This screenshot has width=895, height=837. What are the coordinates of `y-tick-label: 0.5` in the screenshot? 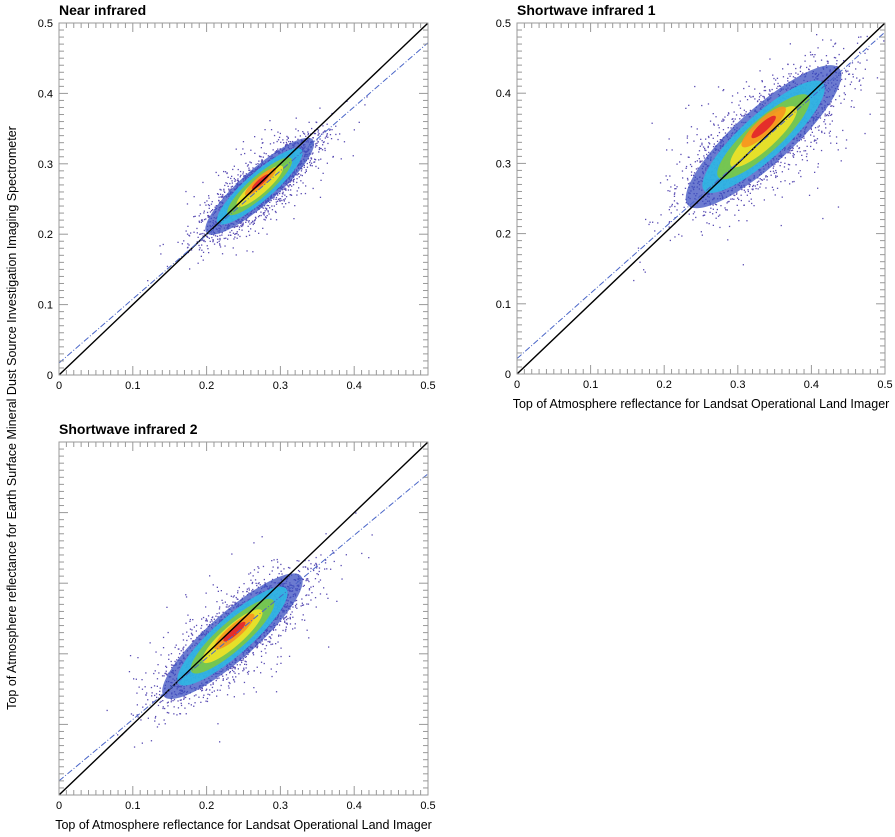 It's located at (45, 24).